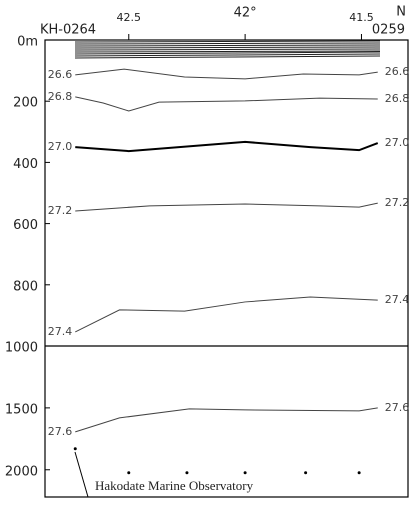 The image size is (418, 506). I want to click on surface-contours, so click(227, 49).